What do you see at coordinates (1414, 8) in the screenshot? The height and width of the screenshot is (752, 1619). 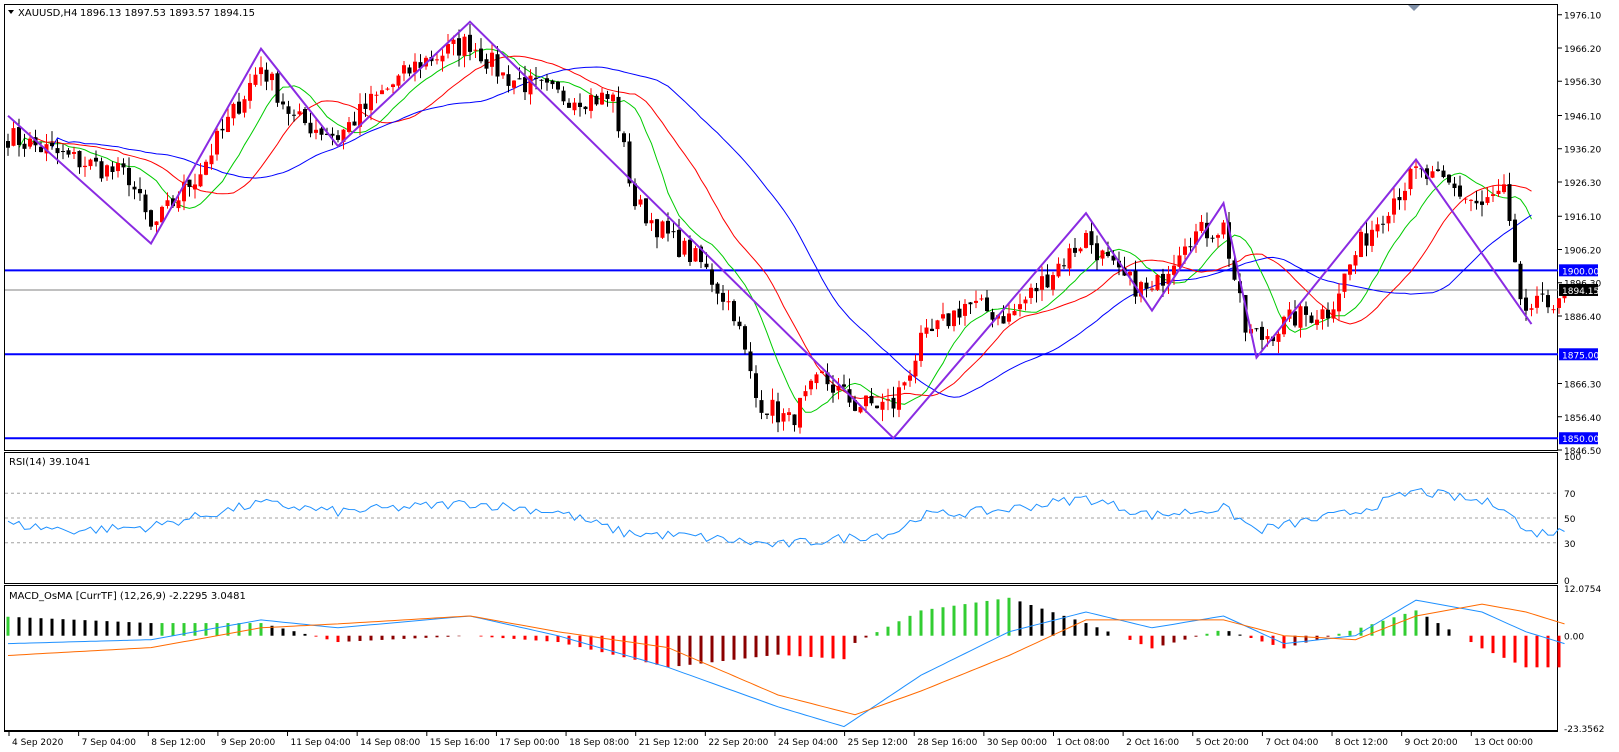 I see `scroll-marker-icon` at bounding box center [1414, 8].